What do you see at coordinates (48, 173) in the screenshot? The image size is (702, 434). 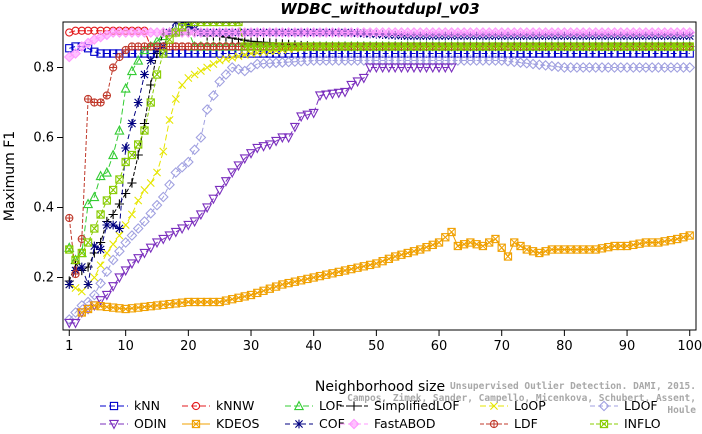 I see `y-axis: 0.2 0.4 0.6 0.8` at bounding box center [48, 173].